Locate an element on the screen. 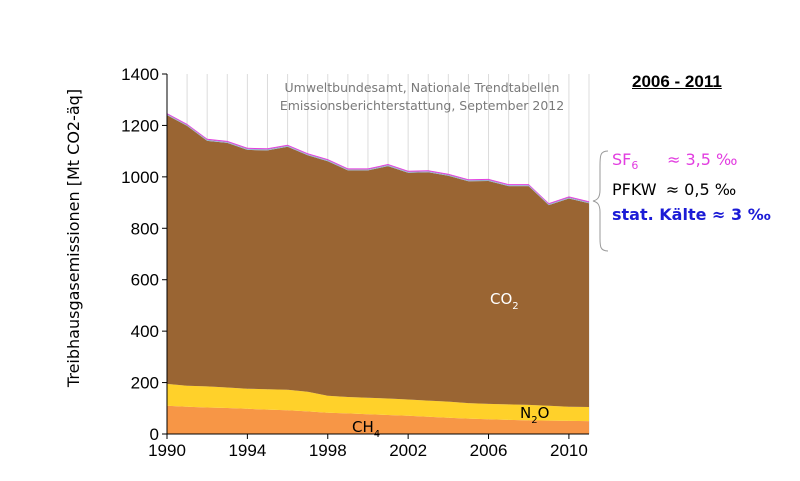 The image size is (800, 481). y-tick-label-1400: 1400 is located at coordinates (140, 74).